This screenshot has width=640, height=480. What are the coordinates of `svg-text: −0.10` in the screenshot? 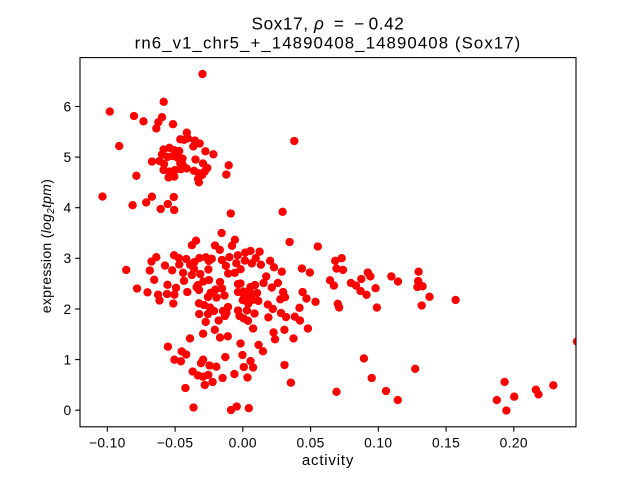 It's located at (107, 443).